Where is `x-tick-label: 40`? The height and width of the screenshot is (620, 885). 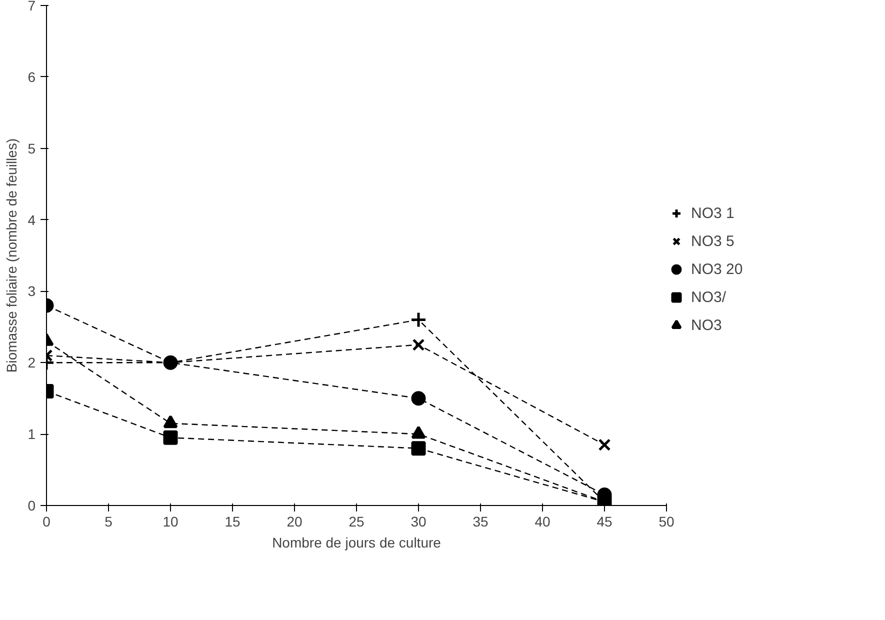 x-tick-label: 40 is located at coordinates (542, 522).